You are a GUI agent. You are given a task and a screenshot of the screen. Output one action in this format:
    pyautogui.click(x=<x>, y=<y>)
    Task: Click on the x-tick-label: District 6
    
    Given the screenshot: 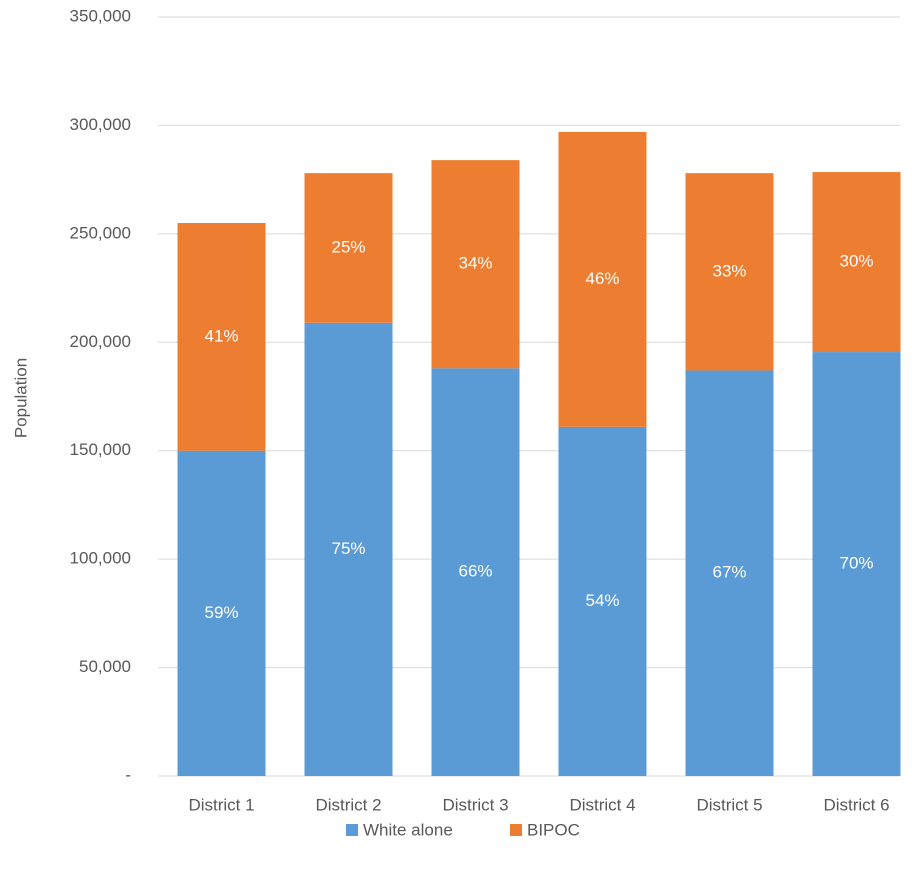 What is the action you would take?
    pyautogui.click(x=856, y=804)
    